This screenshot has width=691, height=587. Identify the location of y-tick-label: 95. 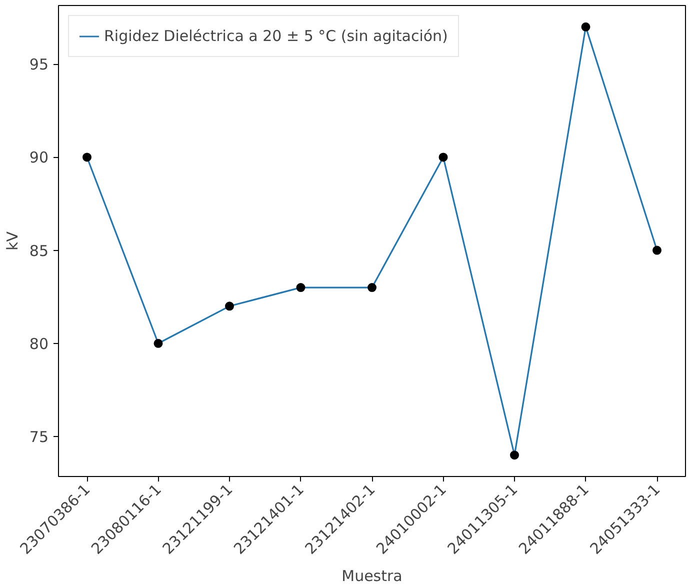
(39, 65).